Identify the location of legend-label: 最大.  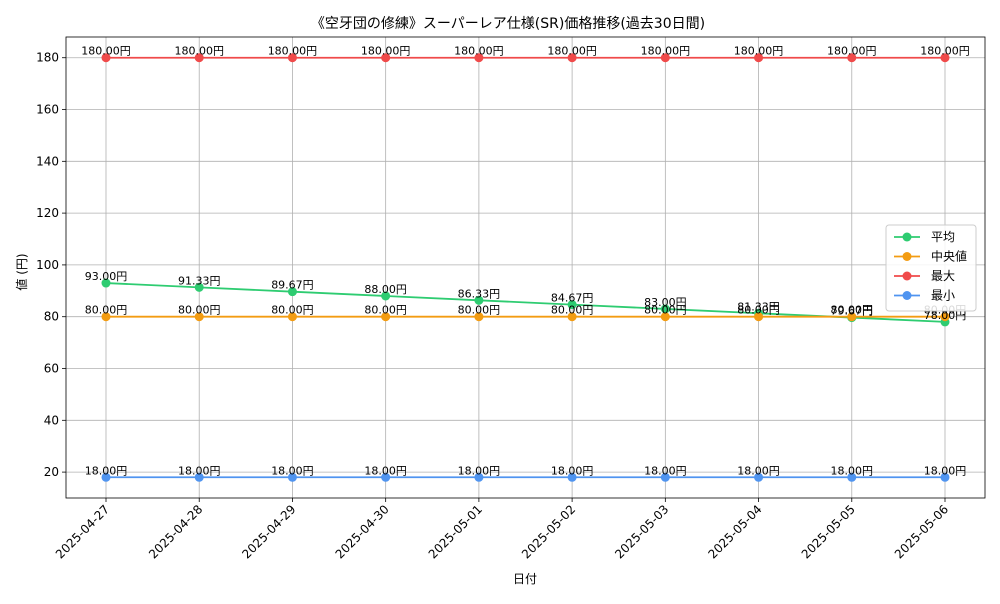
(943, 276).